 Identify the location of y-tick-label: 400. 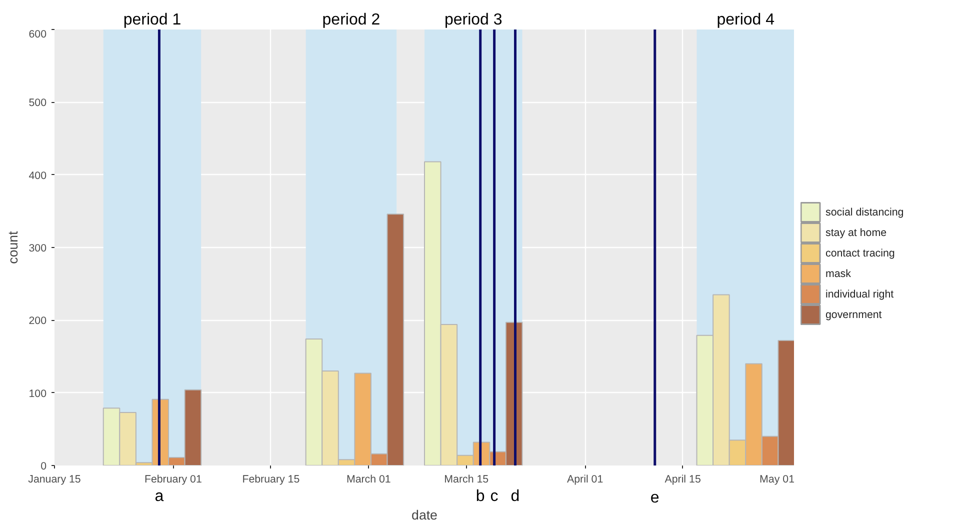
(37, 176).